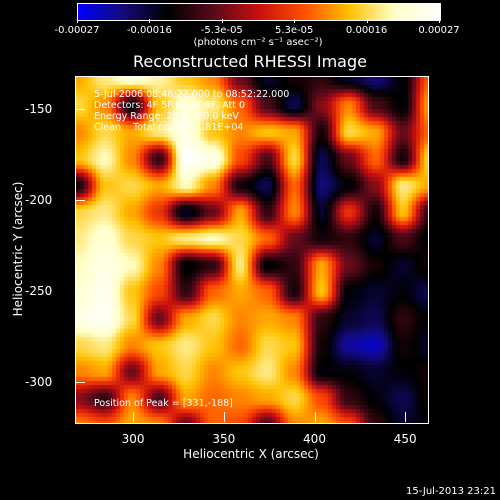 The height and width of the screenshot is (500, 500). Describe the element at coordinates (39, 381) in the screenshot. I see `y-tick-label: -300` at that location.